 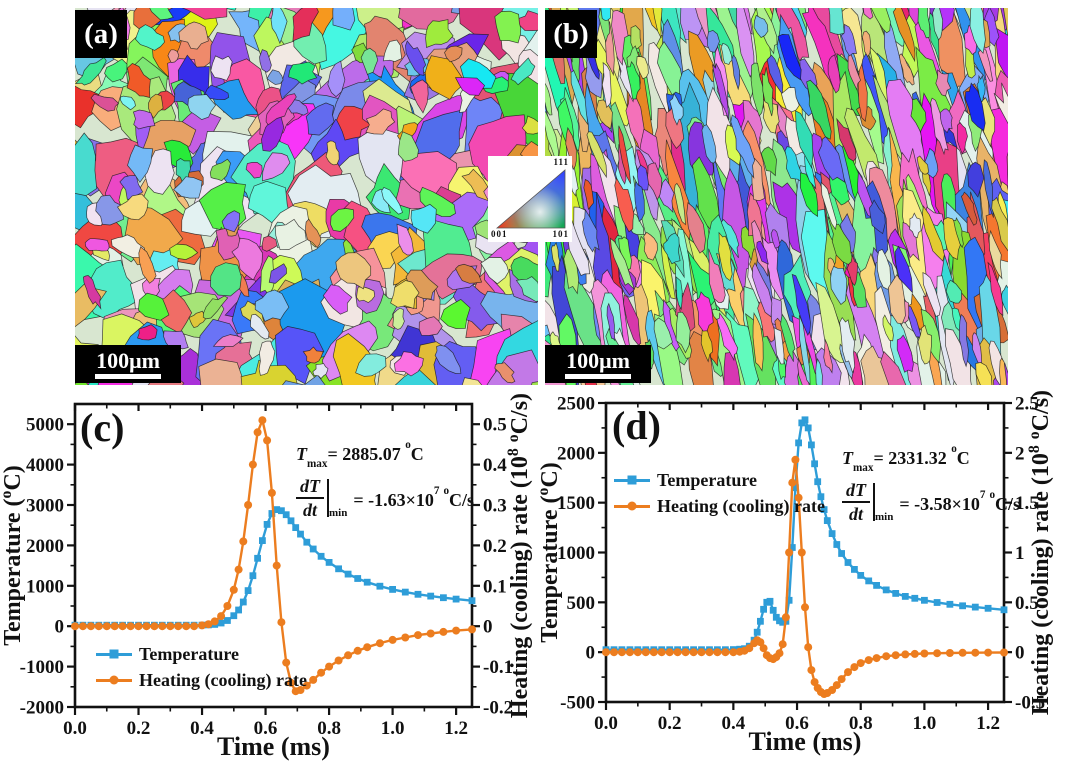 What do you see at coordinates (495, 586) in the screenshot?
I see `svg-text: 0.1` at bounding box center [495, 586].